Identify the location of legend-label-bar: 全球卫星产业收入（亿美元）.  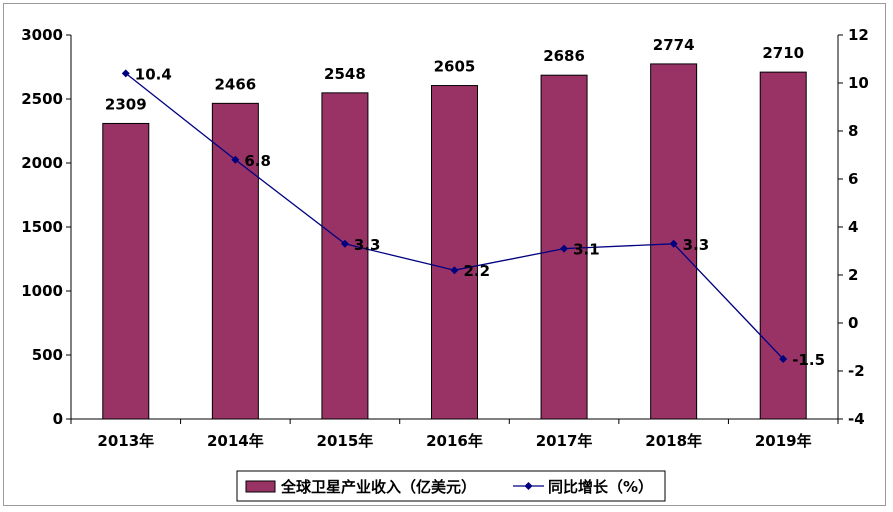
(378, 487).